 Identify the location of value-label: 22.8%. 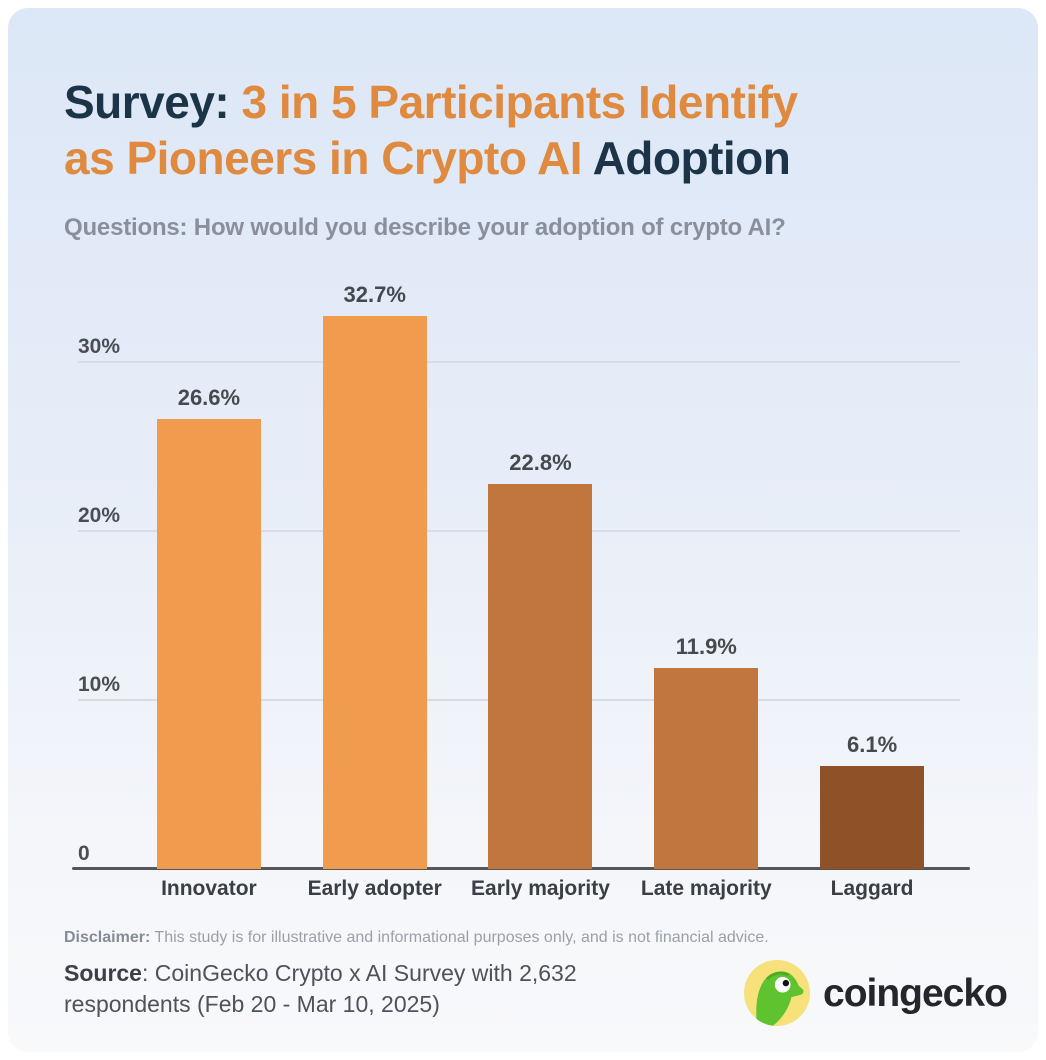
(540, 462).